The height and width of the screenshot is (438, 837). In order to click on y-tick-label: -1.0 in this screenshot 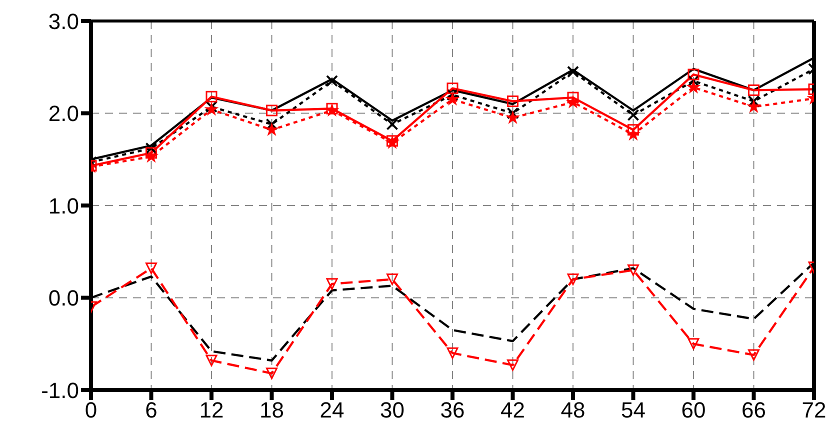, I will do `click(60, 390)`.